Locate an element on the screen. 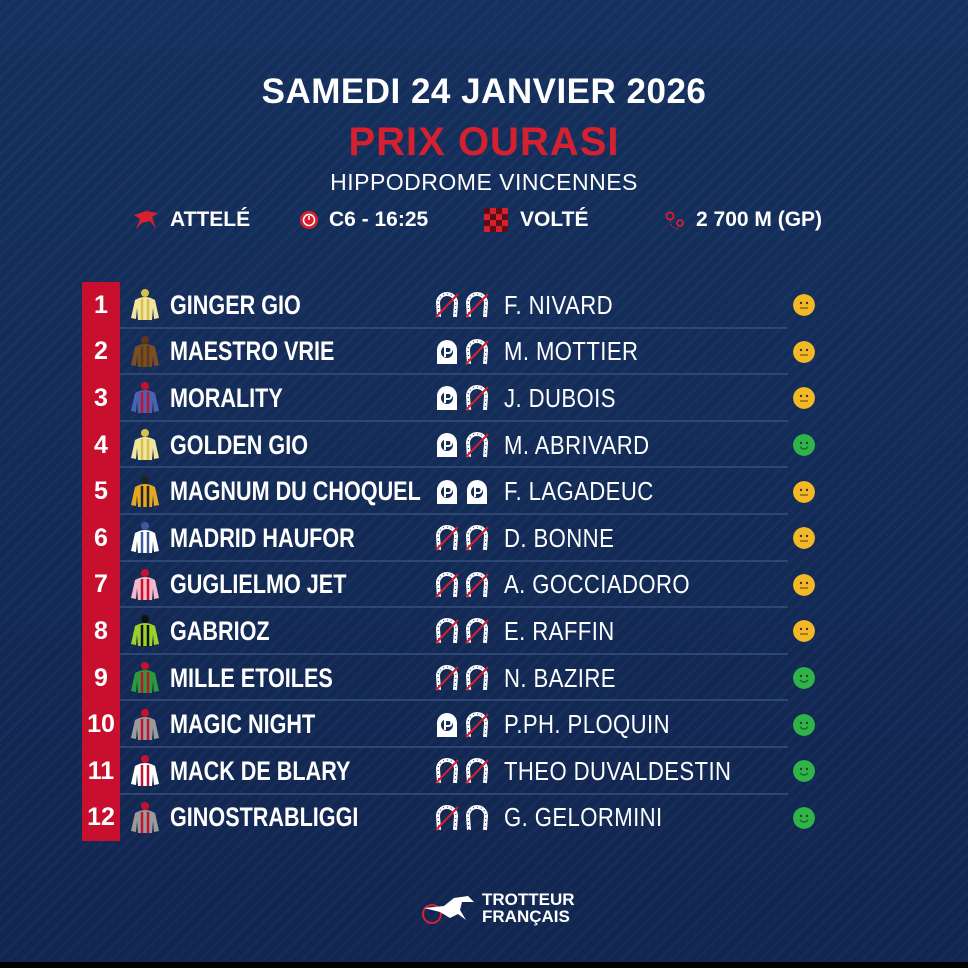 This screenshot has width=968, height=968. driver-name: D. BONNE is located at coordinates (559, 537).